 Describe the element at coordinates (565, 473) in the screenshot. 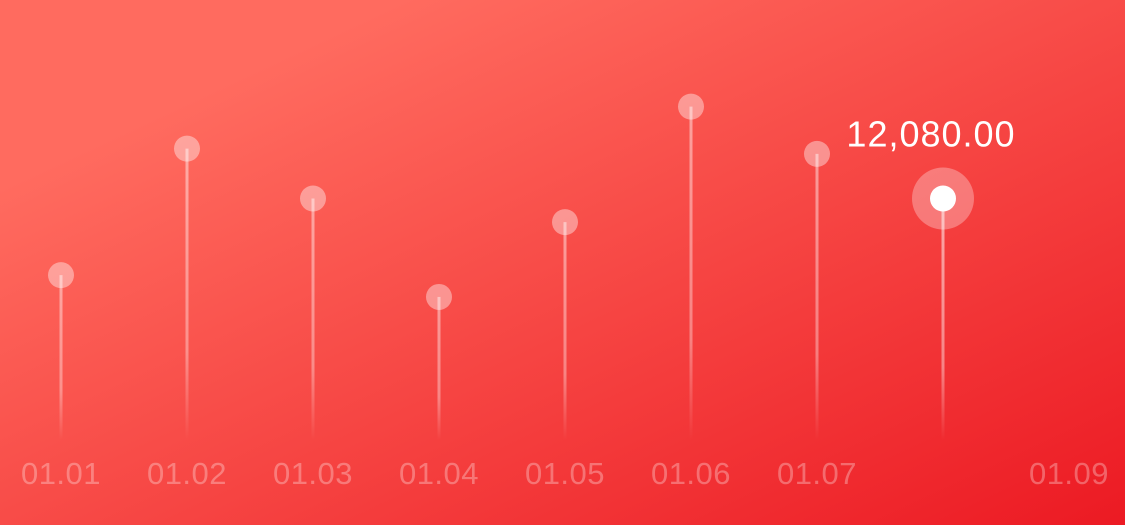

I see `x-tick-label-5: 01.05` at that location.